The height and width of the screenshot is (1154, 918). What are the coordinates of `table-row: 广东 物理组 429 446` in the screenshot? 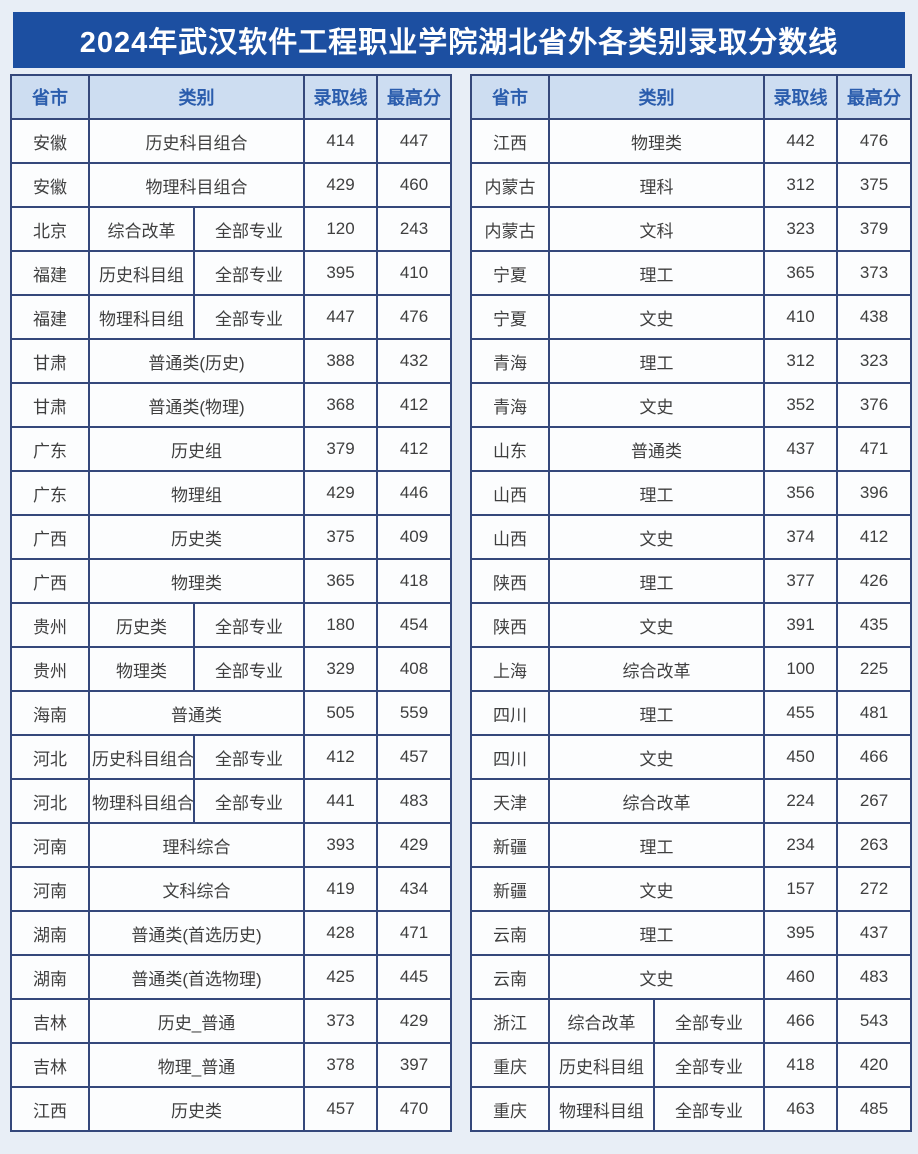 It's located at (231, 493).